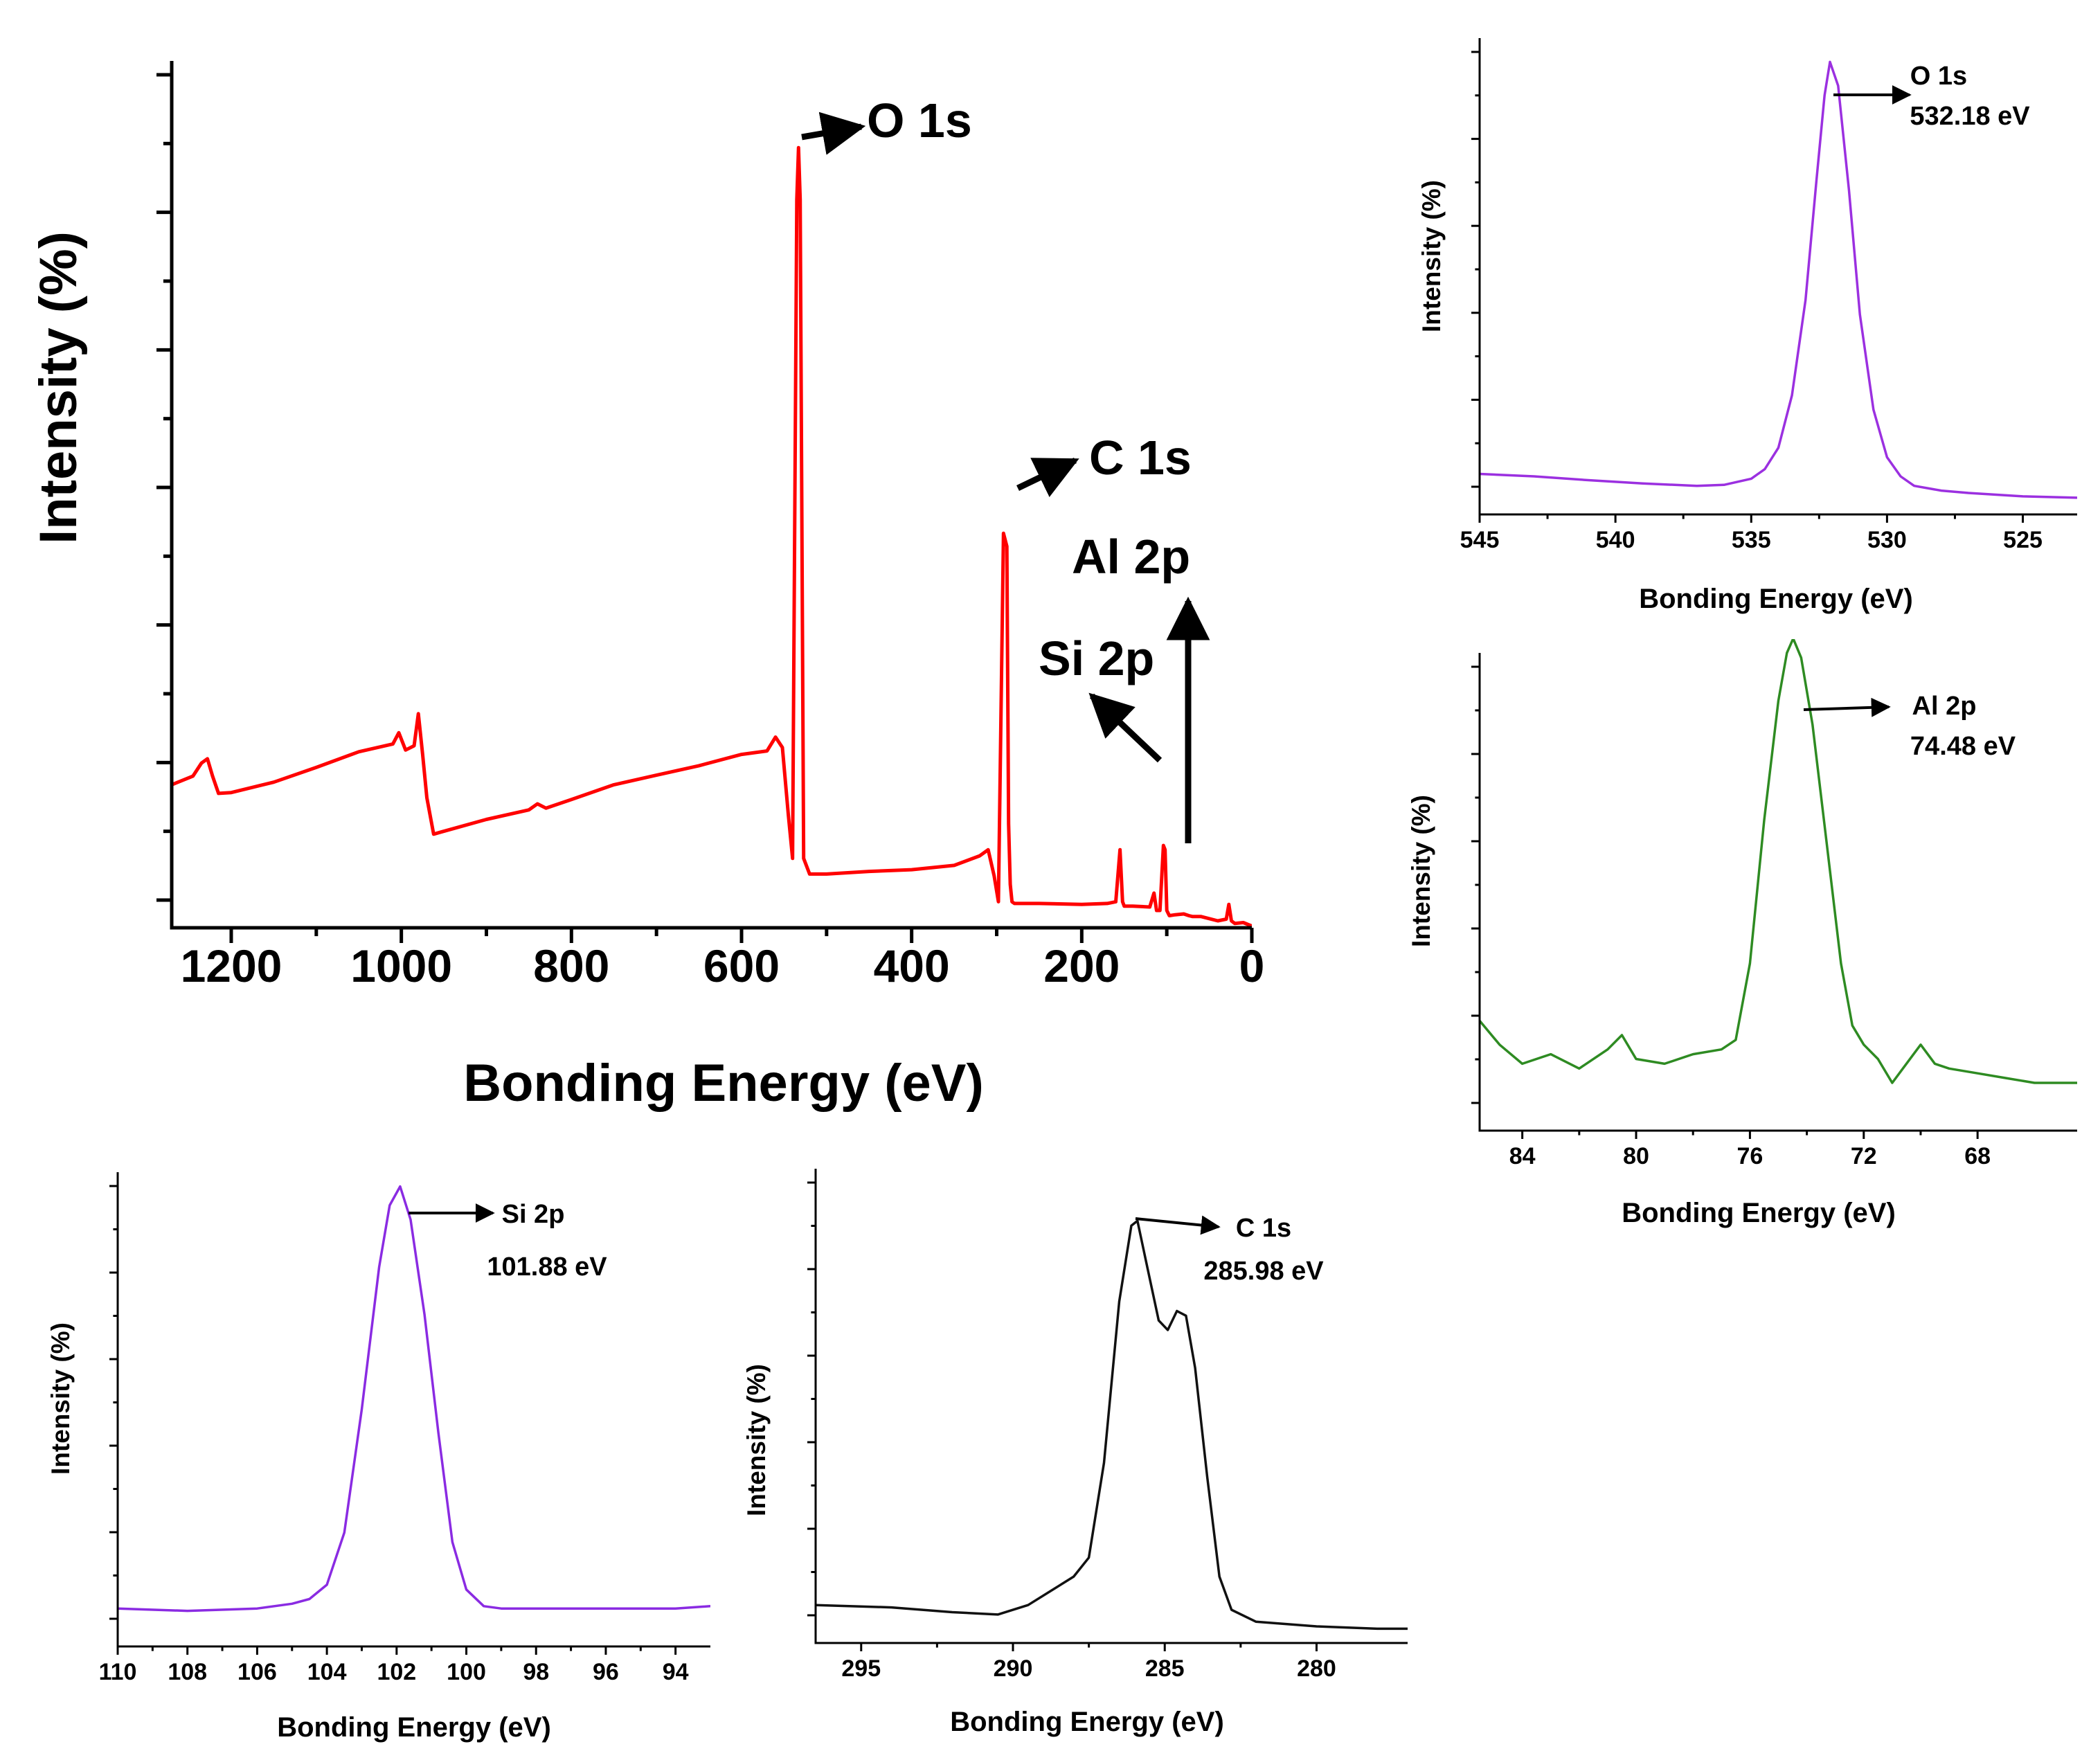 Image resolution: width=2100 pixels, height=1760 pixels. Describe the element at coordinates (1887, 540) in the screenshot. I see `o1s-x-tick-label: 530` at that location.